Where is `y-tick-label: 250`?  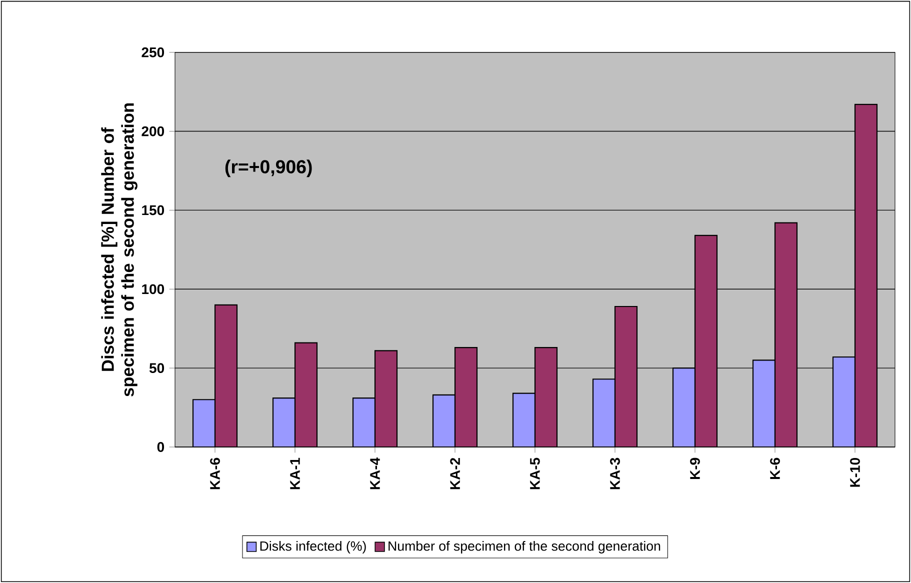
y-tick-label: 250 is located at coordinates (153, 52).